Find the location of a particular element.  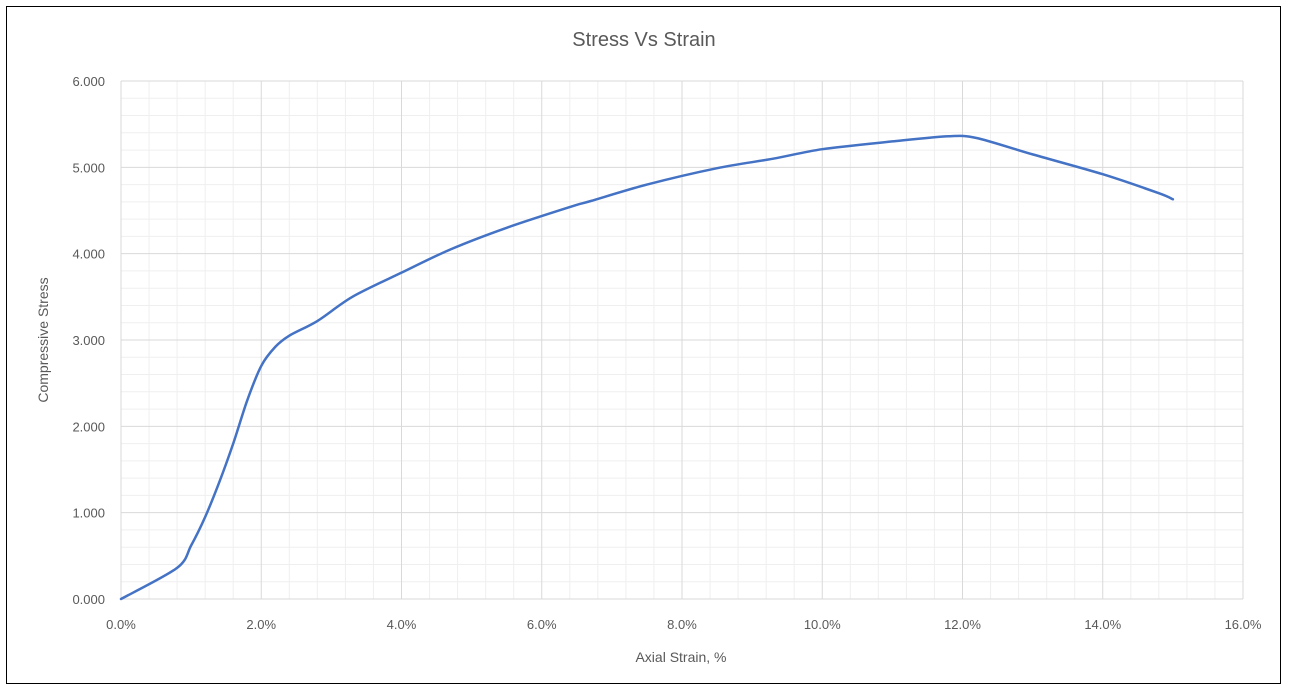

y-axis-ticks: 0.000 1.000 2.000 3.000 4.000 5.000 6.000 is located at coordinates (88, 340).